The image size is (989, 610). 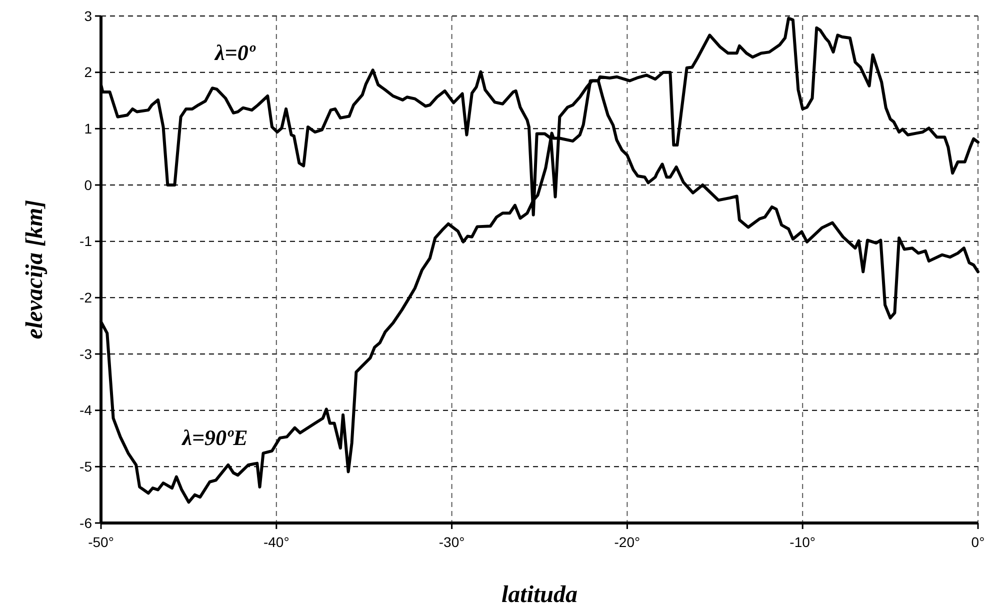 I want to click on y-tick-label: 0, so click(x=88, y=184).